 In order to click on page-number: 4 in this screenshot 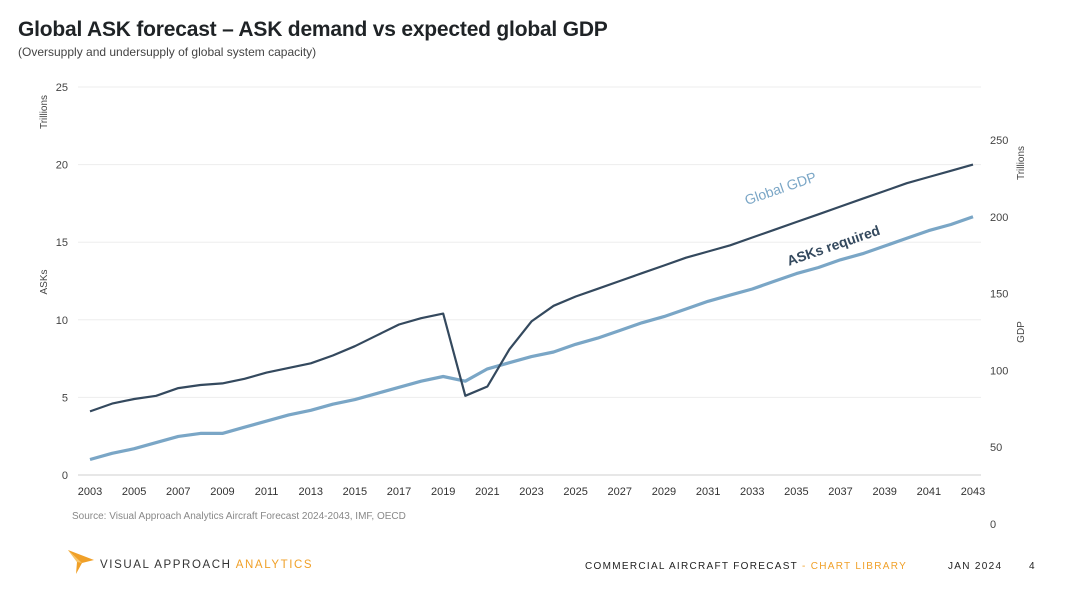, I will do `click(1032, 566)`.